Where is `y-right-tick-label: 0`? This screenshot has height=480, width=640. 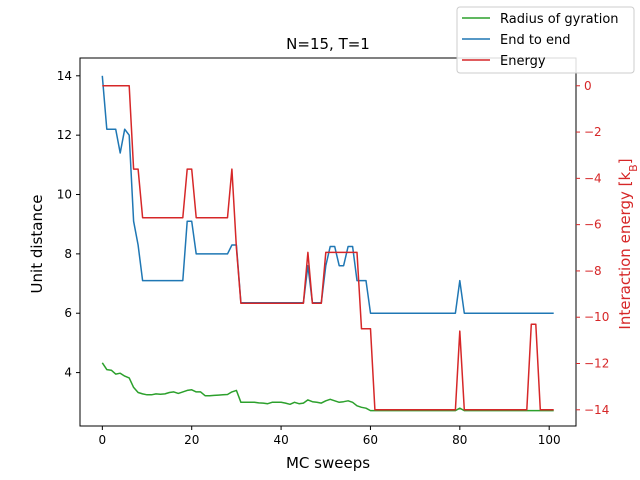
y-right-tick-label: 0 is located at coordinates (588, 86).